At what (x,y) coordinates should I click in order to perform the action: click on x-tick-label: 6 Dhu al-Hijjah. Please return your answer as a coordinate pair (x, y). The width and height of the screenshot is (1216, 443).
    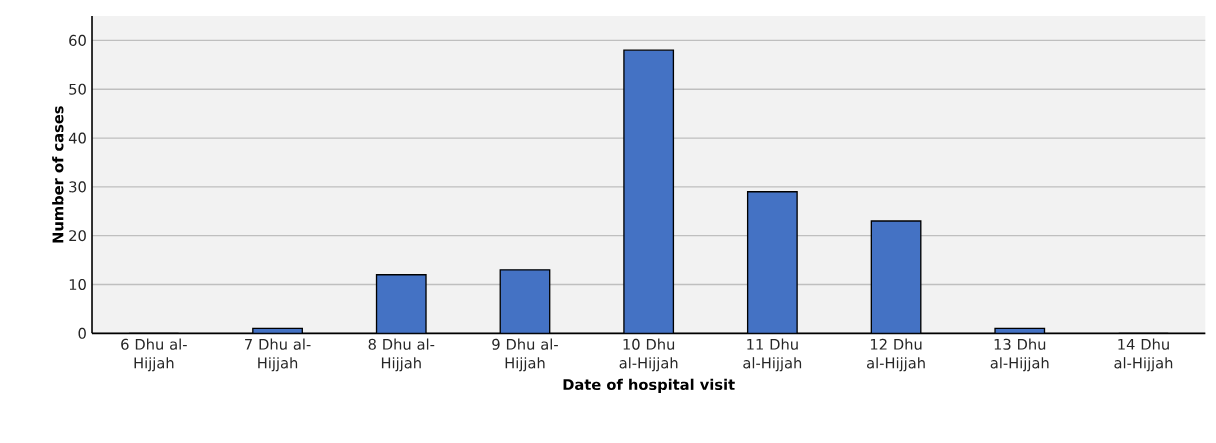
    Looking at the image, I should click on (154, 355).